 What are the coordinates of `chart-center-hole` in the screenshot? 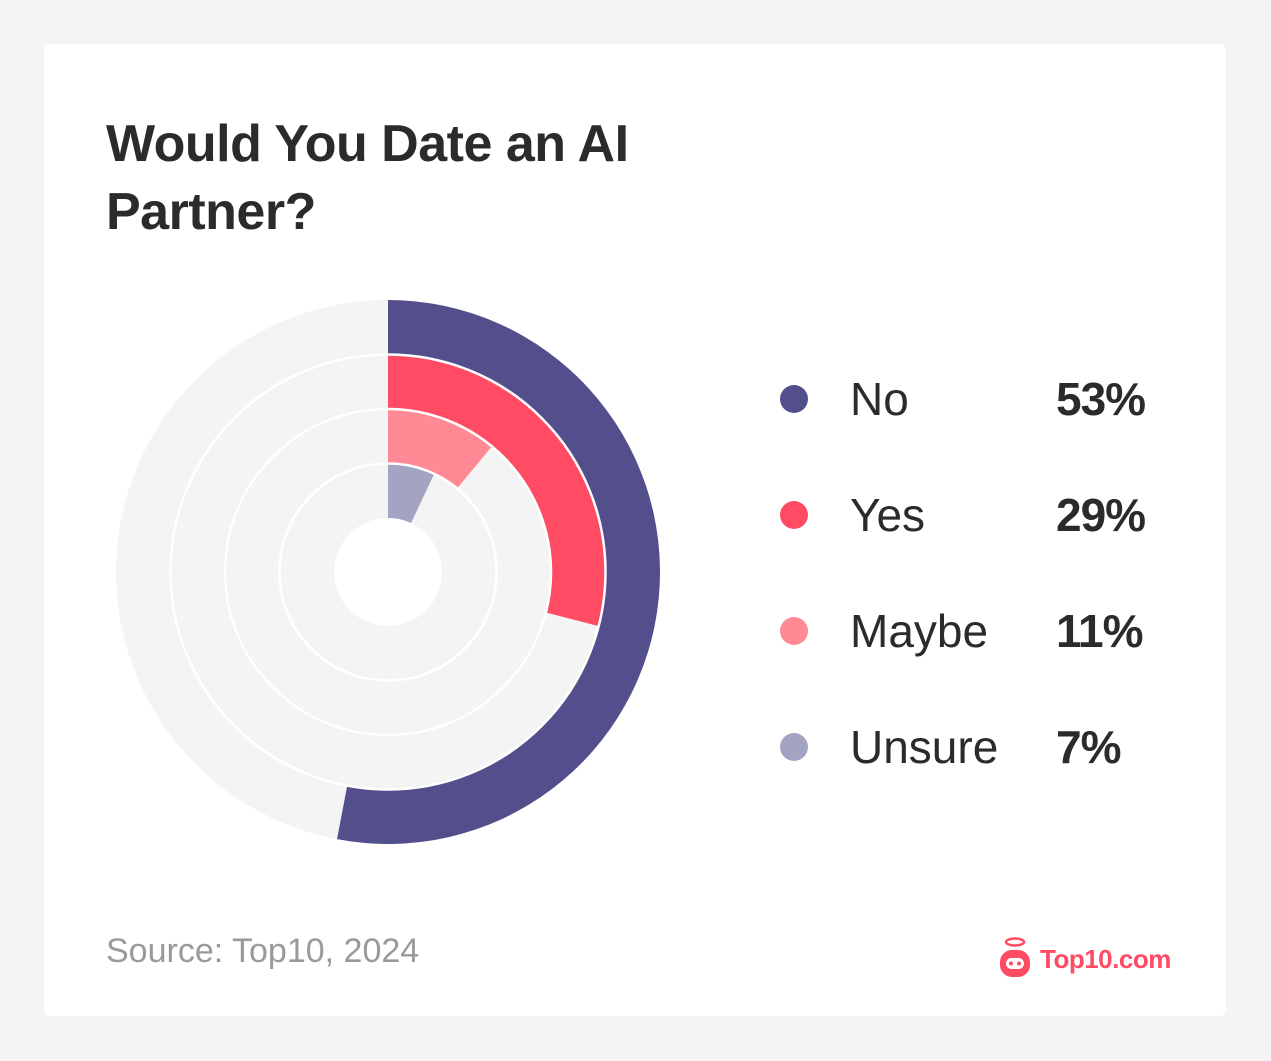 It's located at (388, 572).